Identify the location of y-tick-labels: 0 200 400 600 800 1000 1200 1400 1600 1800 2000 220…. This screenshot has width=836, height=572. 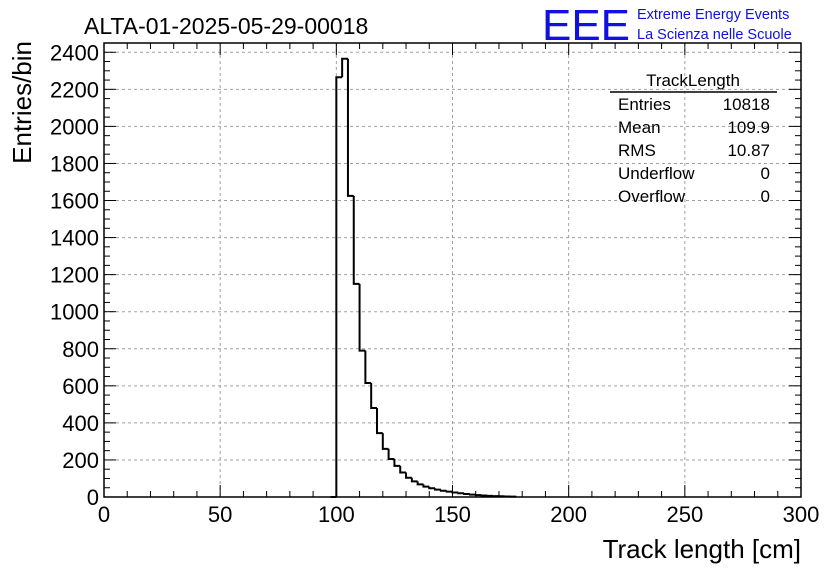
(74, 275).